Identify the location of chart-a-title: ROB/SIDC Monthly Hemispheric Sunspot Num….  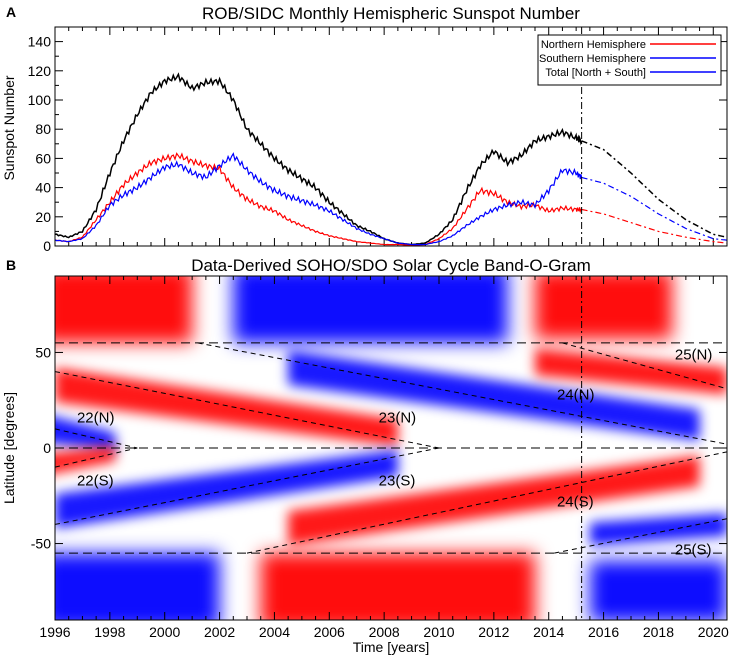
(391, 13).